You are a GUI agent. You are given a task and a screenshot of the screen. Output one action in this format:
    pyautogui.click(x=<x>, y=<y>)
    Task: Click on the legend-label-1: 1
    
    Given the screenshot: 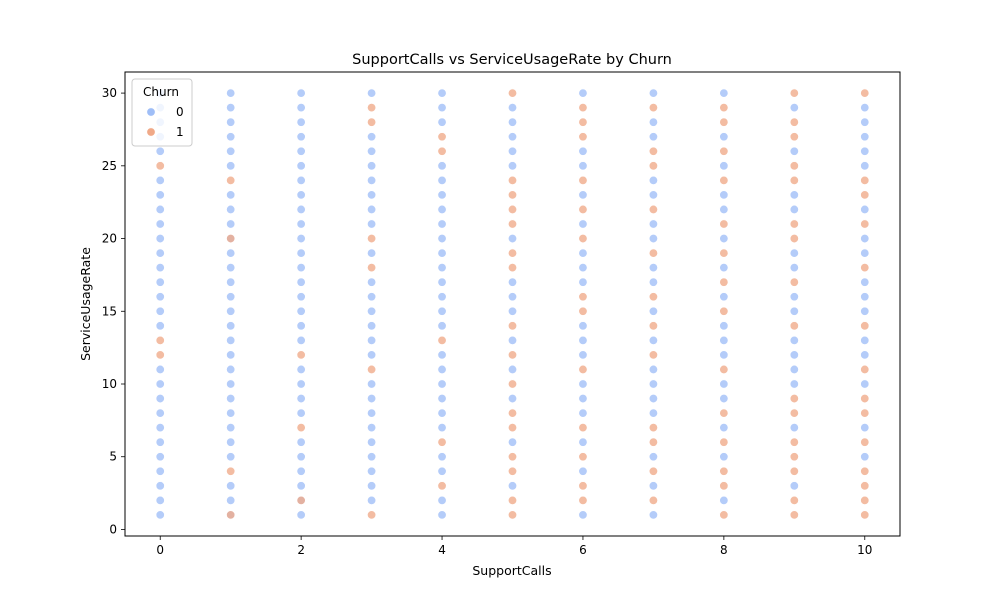 What is the action you would take?
    pyautogui.click(x=180, y=132)
    